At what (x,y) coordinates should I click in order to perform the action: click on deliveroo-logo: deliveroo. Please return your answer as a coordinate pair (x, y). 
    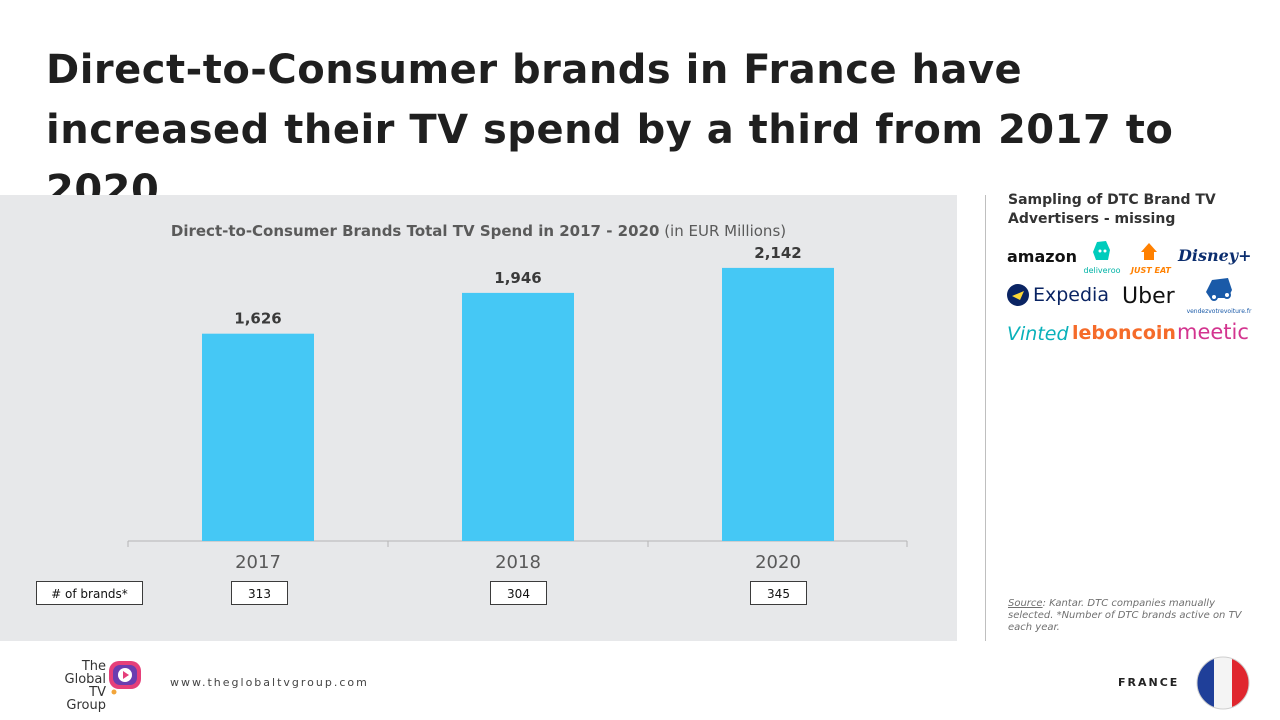
    Looking at the image, I should click on (1102, 257).